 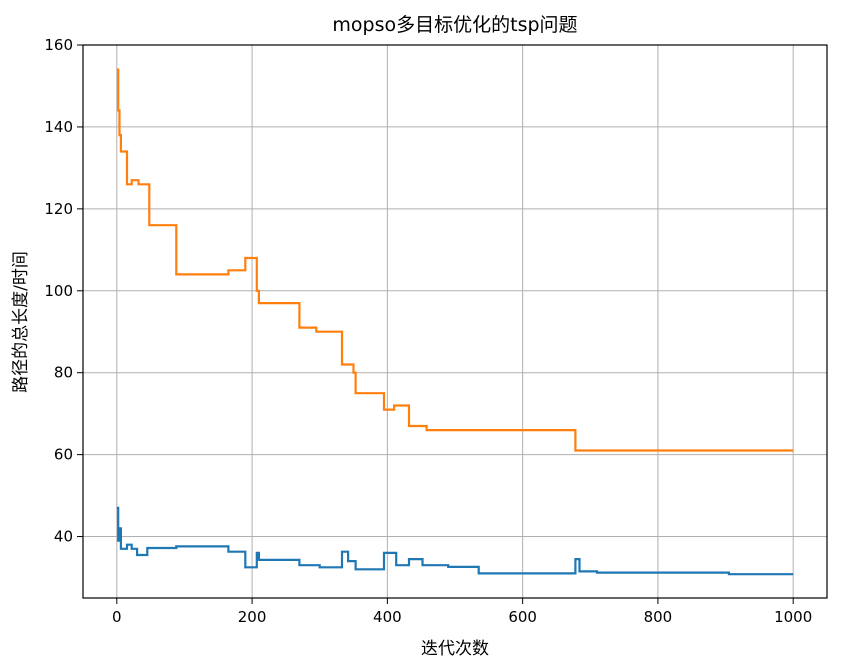 I want to click on chart-title: mopso多目标优化的tsp问题, so click(x=454, y=25).